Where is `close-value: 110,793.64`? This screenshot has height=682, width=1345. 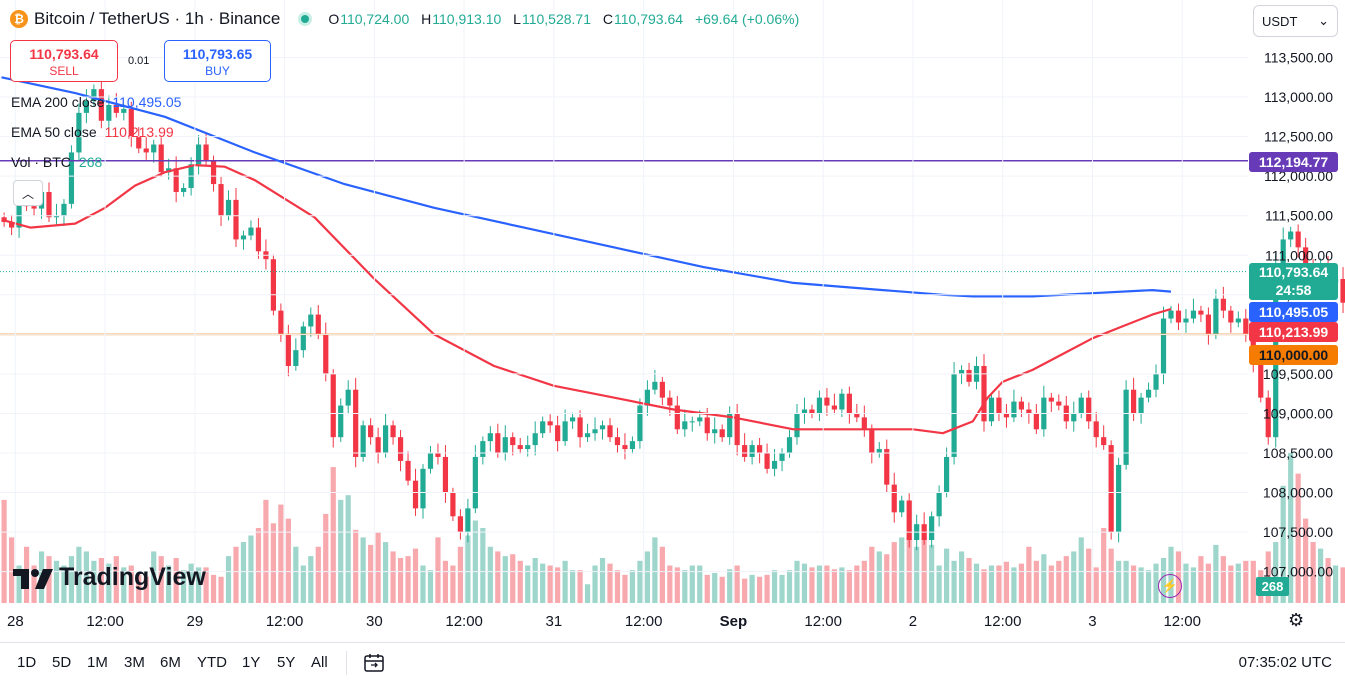 close-value: 110,793.64 is located at coordinates (649, 19).